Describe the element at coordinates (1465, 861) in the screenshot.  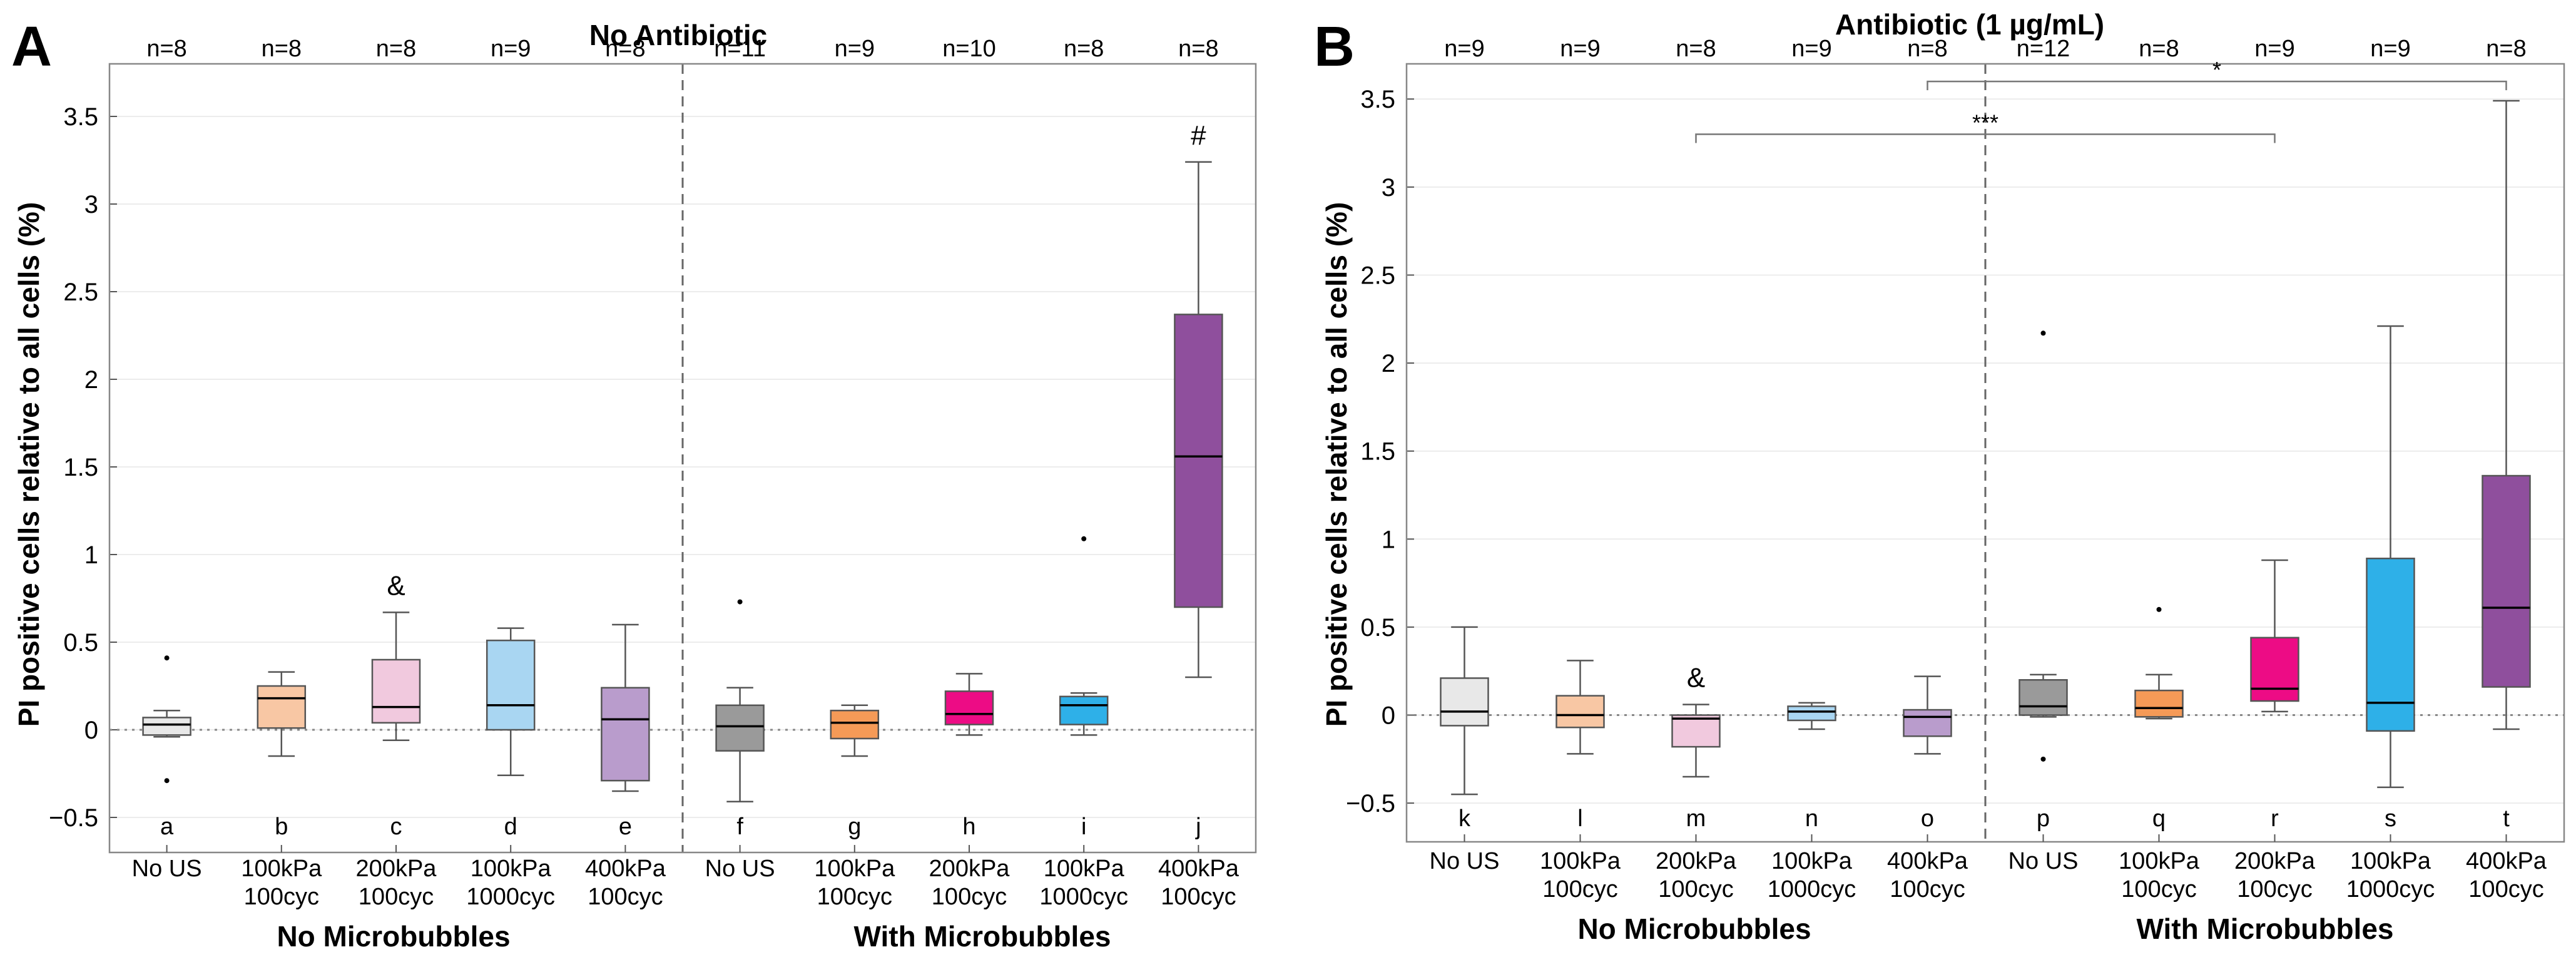
I see `panel-b-x-tick-label-line1: No US` at that location.